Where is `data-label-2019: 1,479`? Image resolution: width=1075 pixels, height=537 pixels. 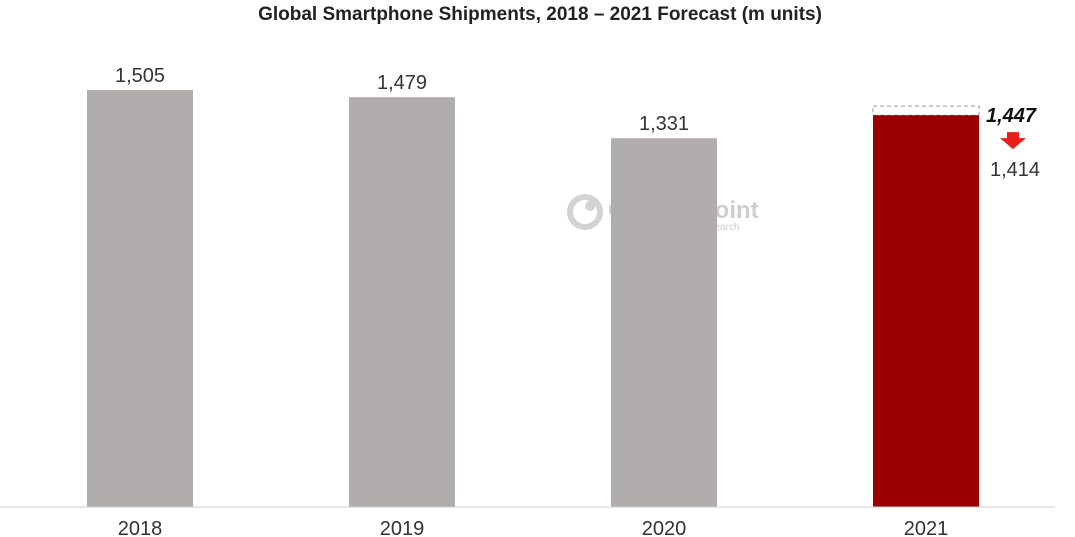
data-label-2019: 1,479 is located at coordinates (402, 83).